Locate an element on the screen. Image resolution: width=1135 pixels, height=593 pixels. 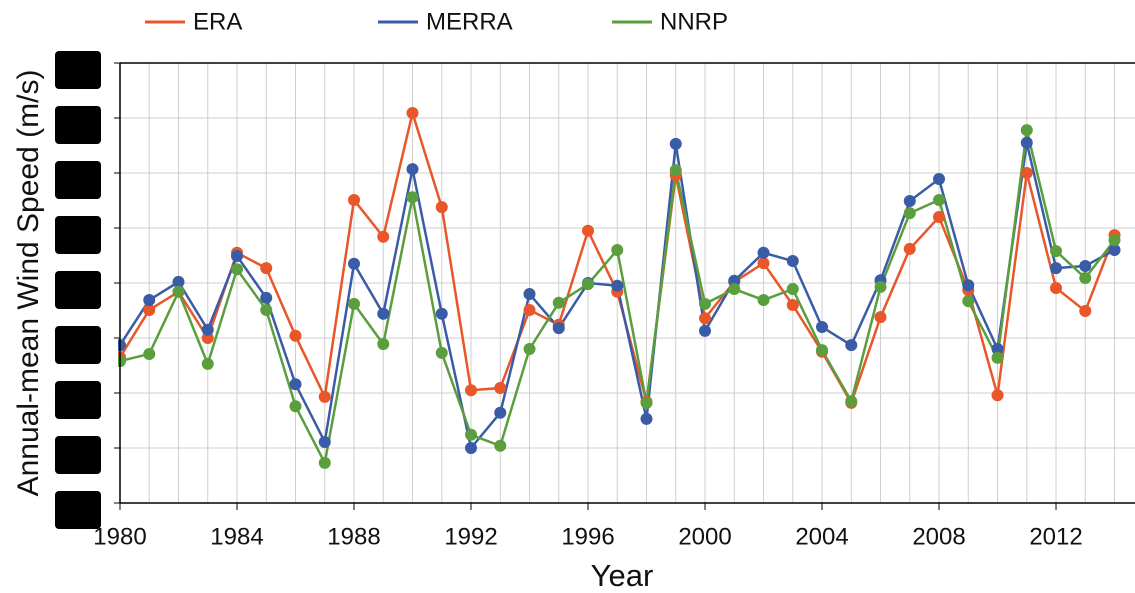
x-tick-label: 2008 is located at coordinates (938, 536).